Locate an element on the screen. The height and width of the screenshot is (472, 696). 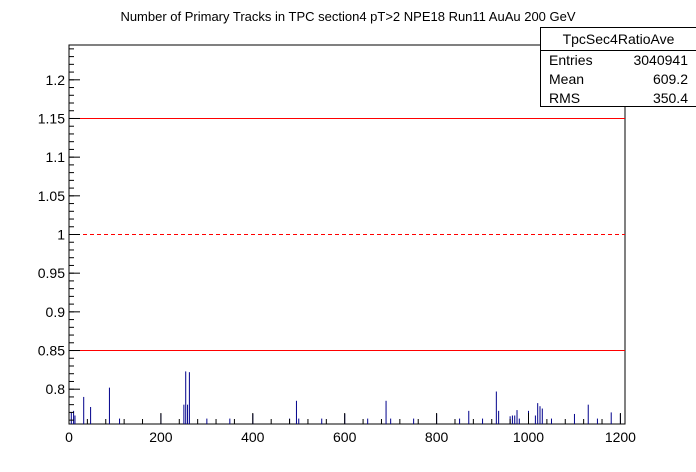
stats-label: Entries is located at coordinates (571, 60).